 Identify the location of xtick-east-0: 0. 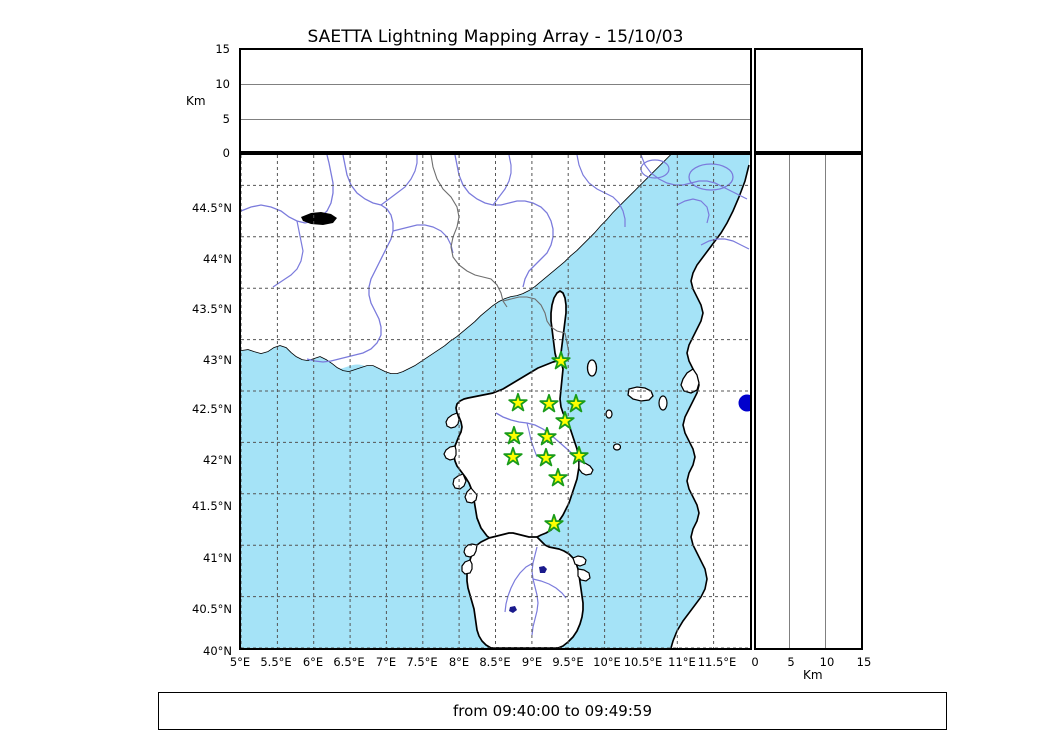
(755, 662).